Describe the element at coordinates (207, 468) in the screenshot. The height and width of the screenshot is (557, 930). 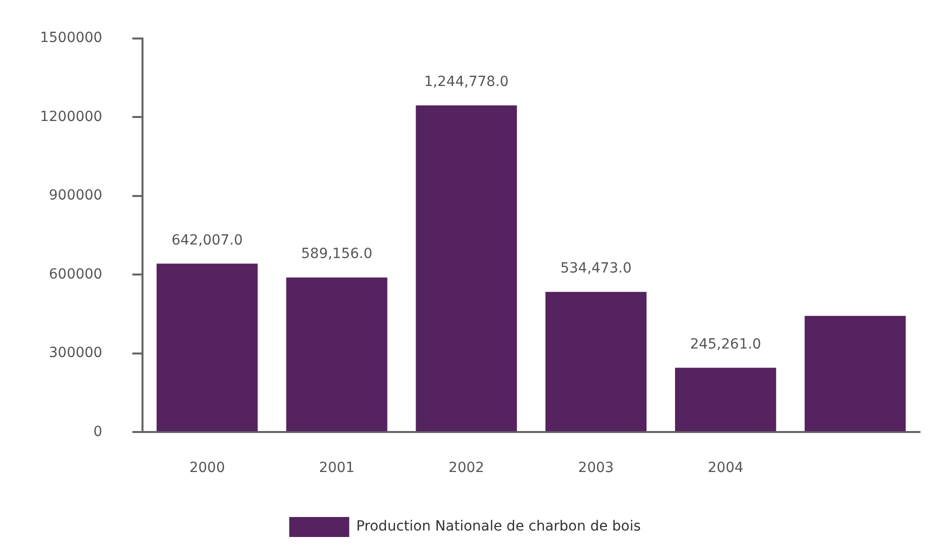
I see `x-tick-label: 2000` at that location.